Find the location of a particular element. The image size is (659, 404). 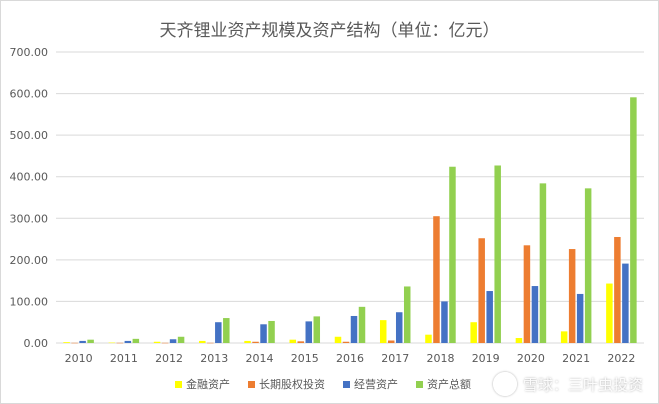

x-tick-label: 2015 is located at coordinates (305, 358).